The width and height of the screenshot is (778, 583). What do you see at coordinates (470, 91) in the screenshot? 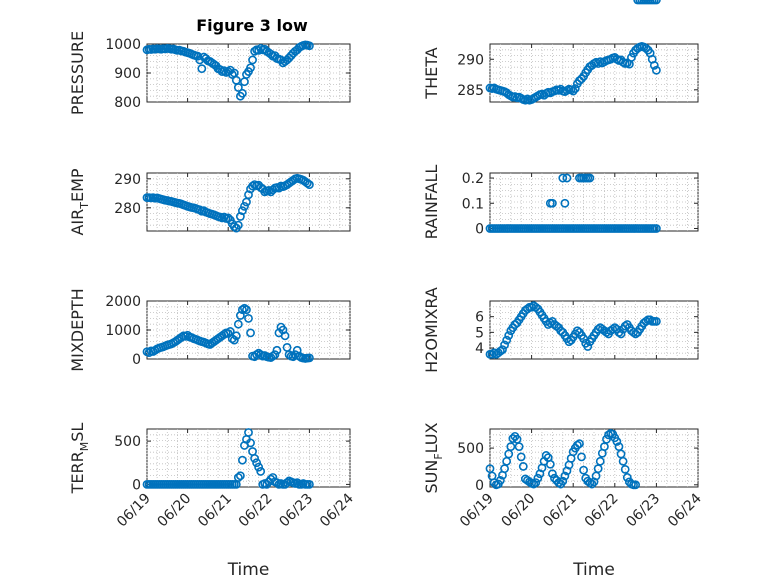
I see `y-tick-label: 285` at bounding box center [470, 91].